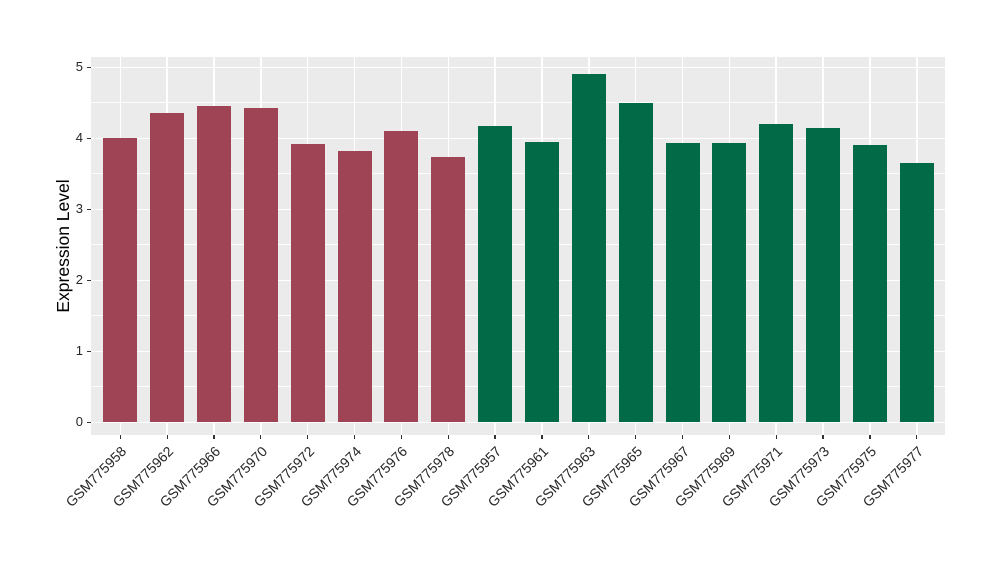  Describe the element at coordinates (79, 422) in the screenshot. I see `y-tick-label: 0` at that location.